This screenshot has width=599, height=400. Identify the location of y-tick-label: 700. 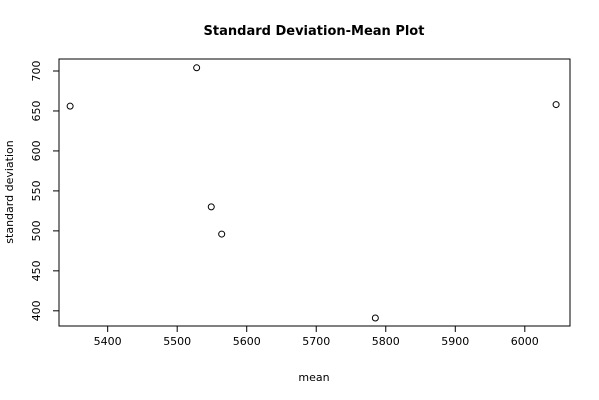
(36, 70).